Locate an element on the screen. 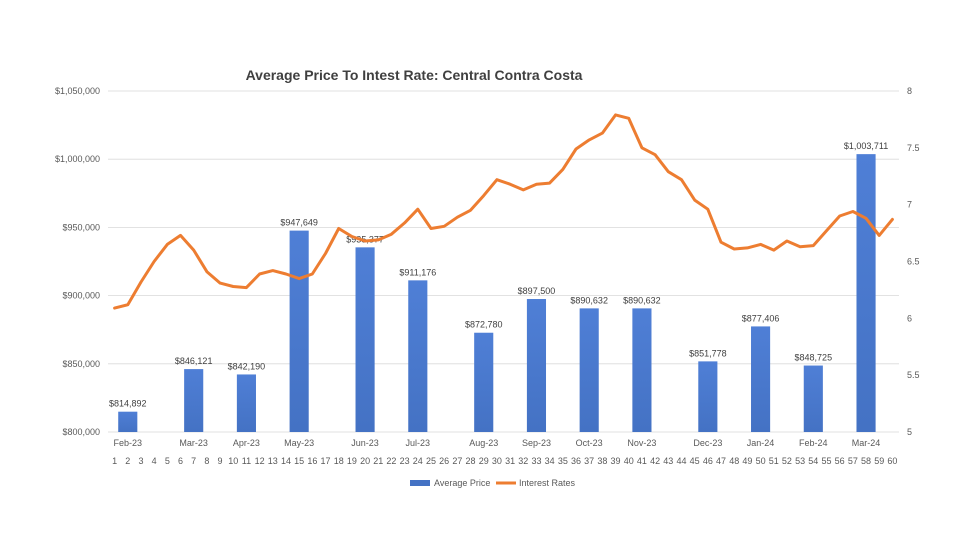 The image size is (980, 549). x-tick-label: 51 is located at coordinates (774, 461).